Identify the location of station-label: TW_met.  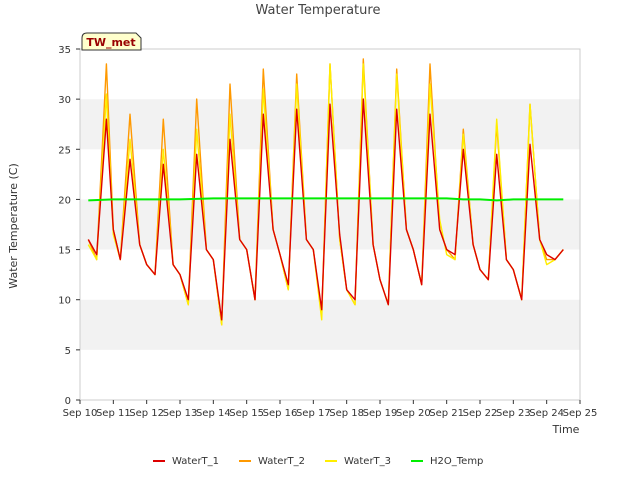
(110, 42).